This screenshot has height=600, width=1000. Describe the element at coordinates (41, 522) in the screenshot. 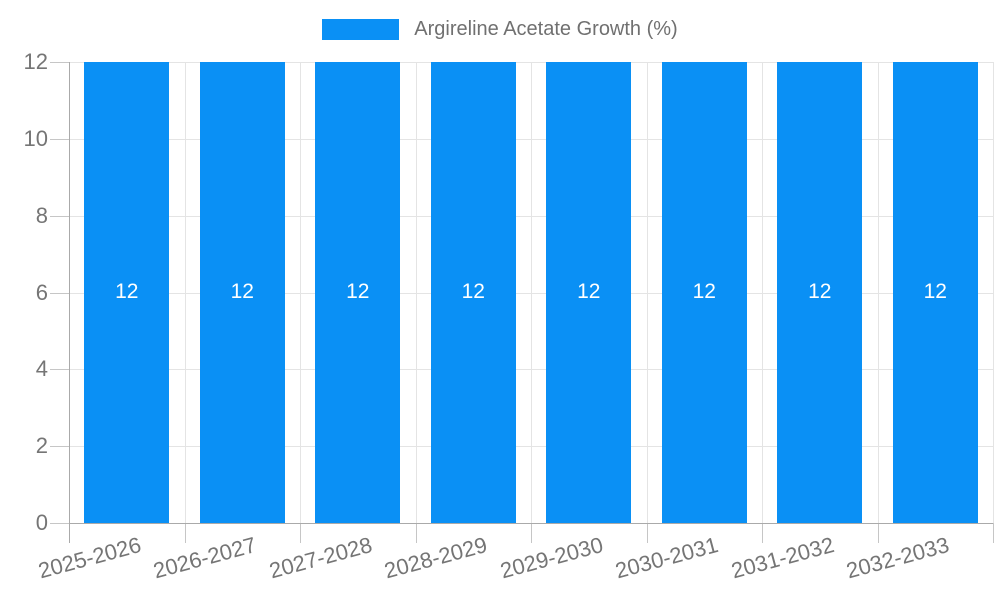

I see `y-axis-label: 0` at that location.